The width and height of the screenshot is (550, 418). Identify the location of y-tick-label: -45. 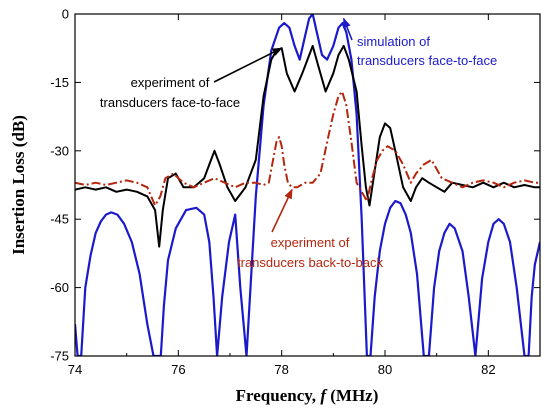
(59, 219).